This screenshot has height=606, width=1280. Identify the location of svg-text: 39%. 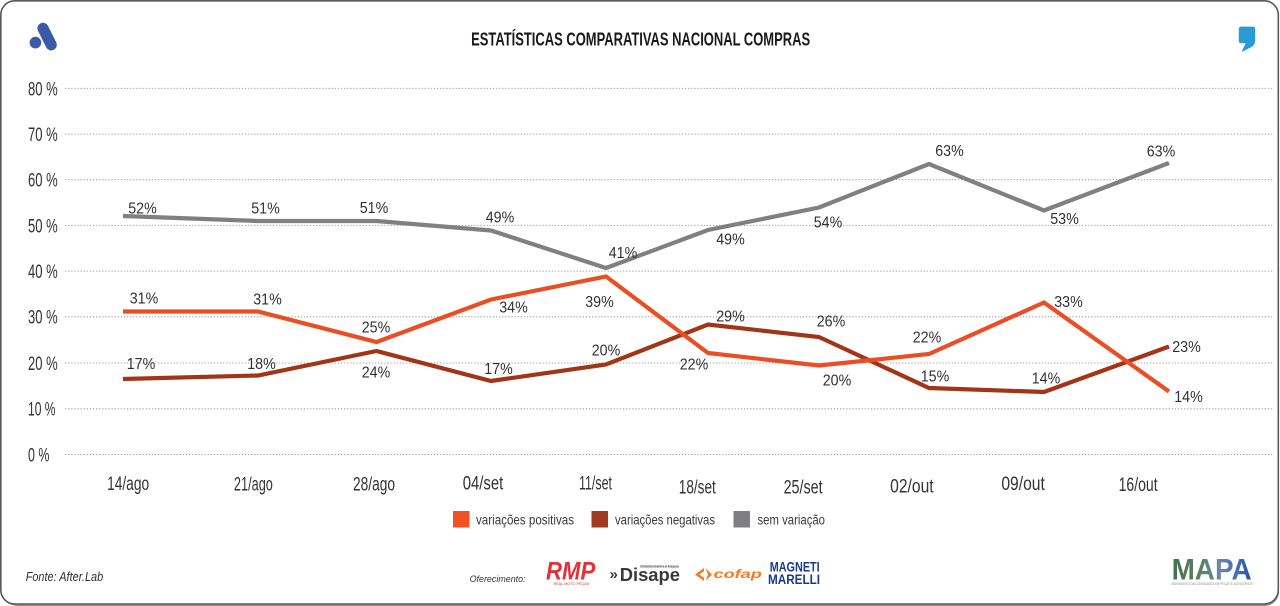
(599, 302).